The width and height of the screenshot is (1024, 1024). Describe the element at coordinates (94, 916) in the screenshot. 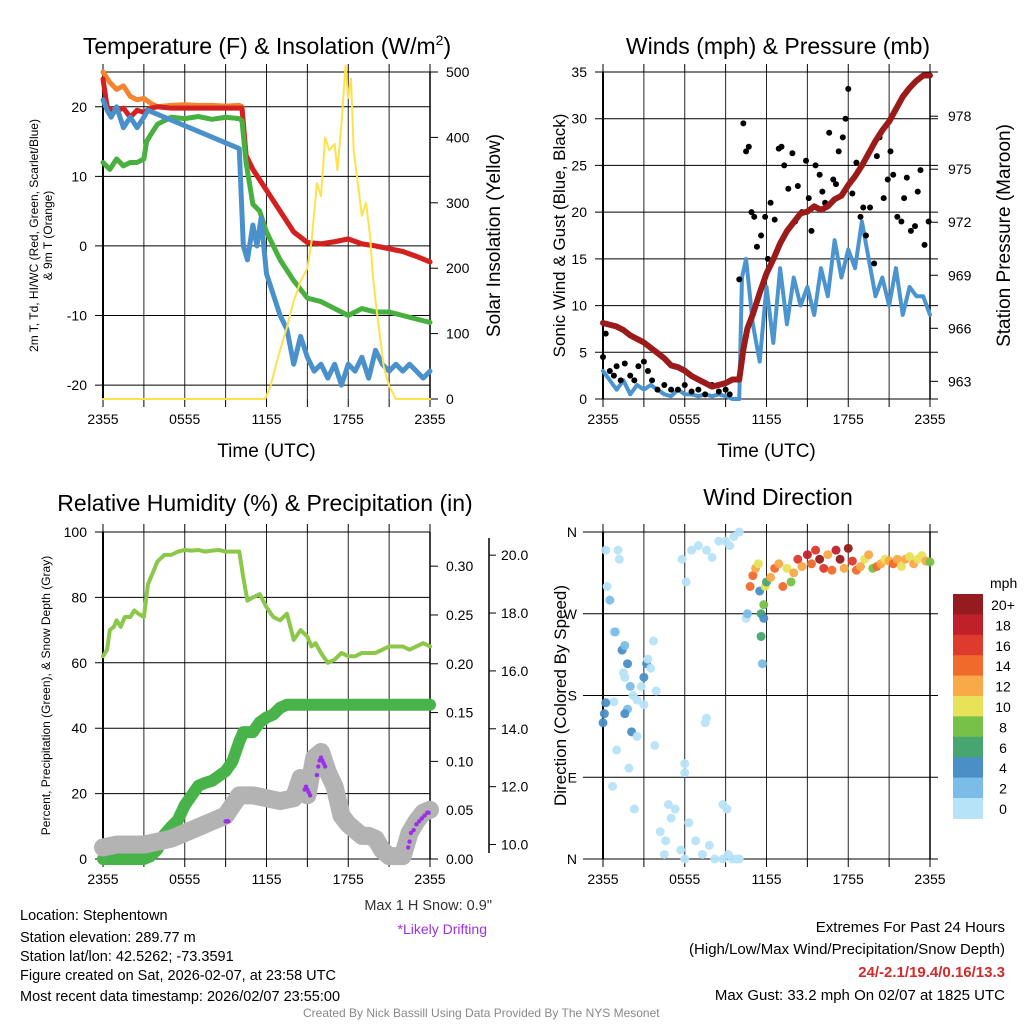

I see `location-label: Location: Stephentown` at that location.